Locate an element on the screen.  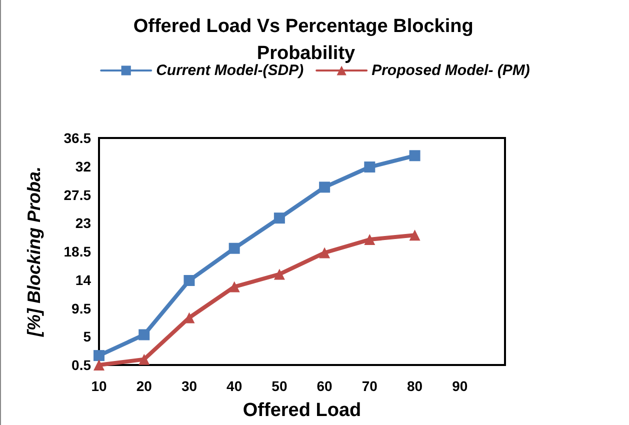
x-tick-label: 20 is located at coordinates (144, 386).